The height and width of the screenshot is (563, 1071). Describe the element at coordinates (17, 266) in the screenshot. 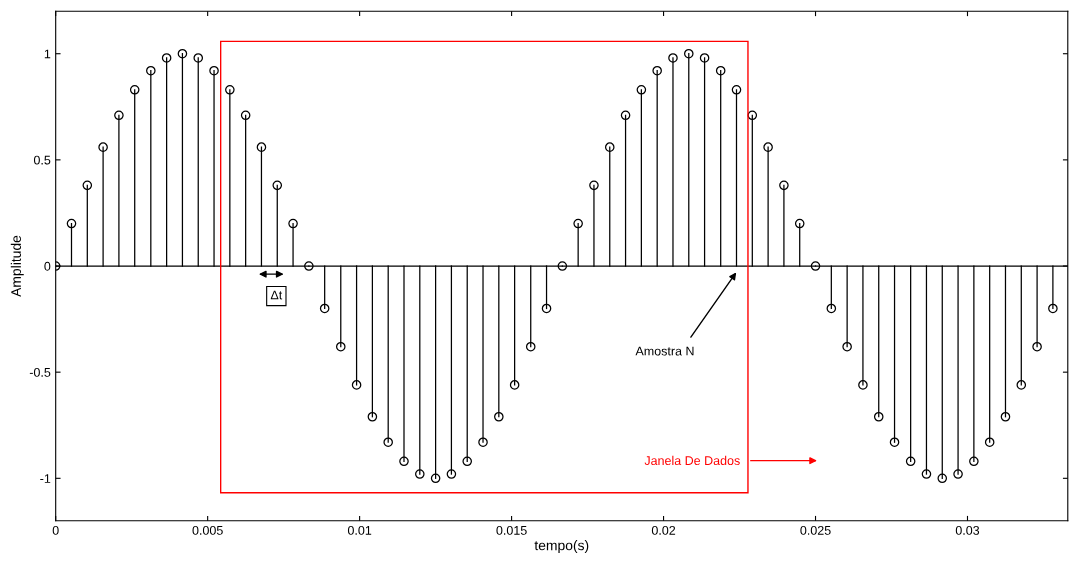

I see `y-axis-title: Amplitude` at that location.